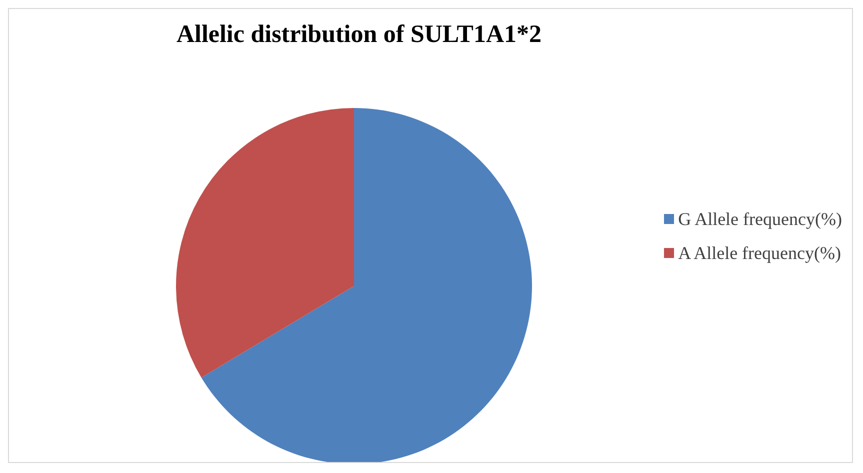  Describe the element at coordinates (265, 243) in the screenshot. I see `pie-slice` at that location.